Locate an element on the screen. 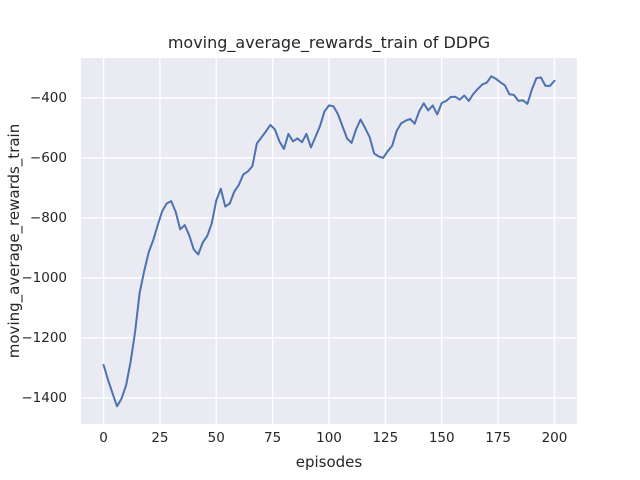  y-tick-label: −1000 is located at coordinates (44, 277).